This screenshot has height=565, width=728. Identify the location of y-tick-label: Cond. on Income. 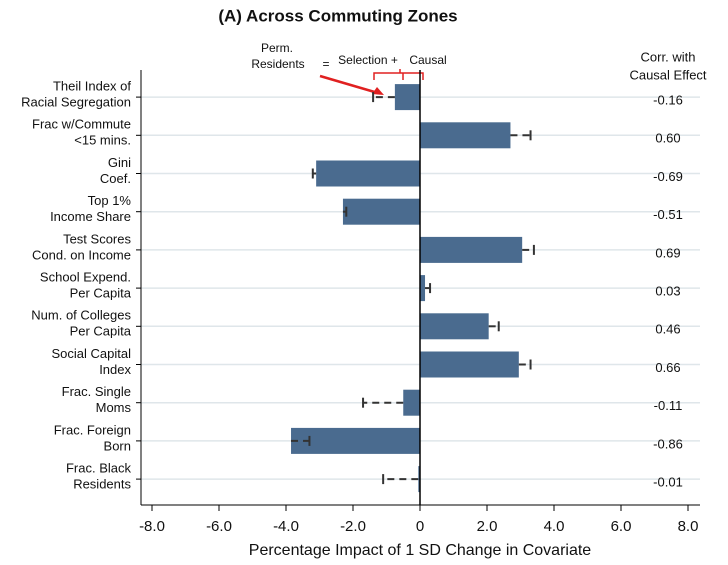
(81, 254).